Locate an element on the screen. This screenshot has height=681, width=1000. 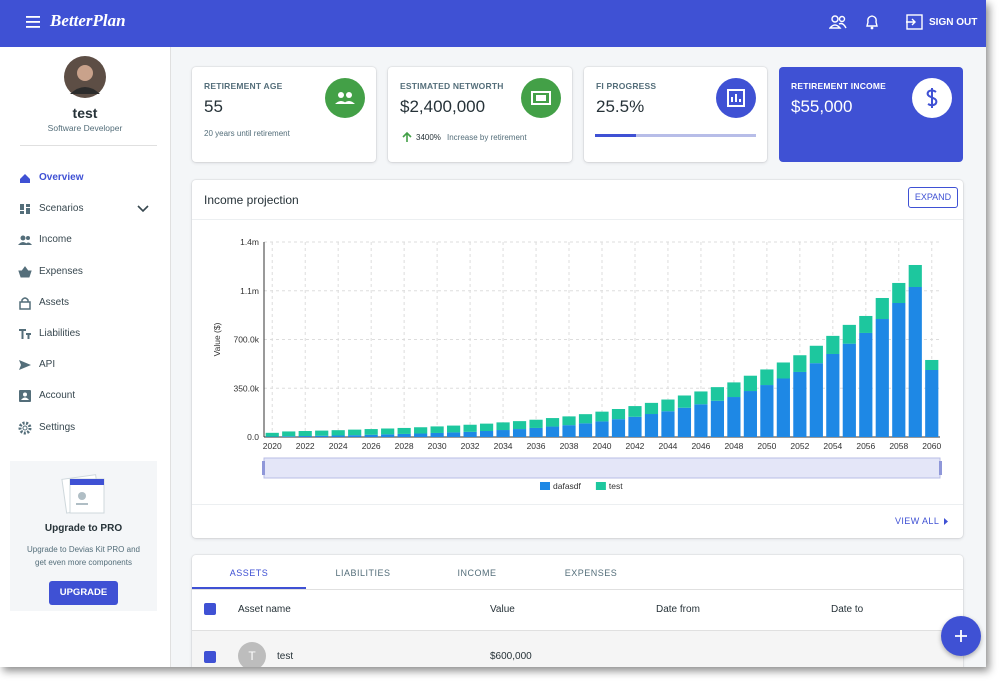
view-all: VIEW ALL is located at coordinates (917, 521).